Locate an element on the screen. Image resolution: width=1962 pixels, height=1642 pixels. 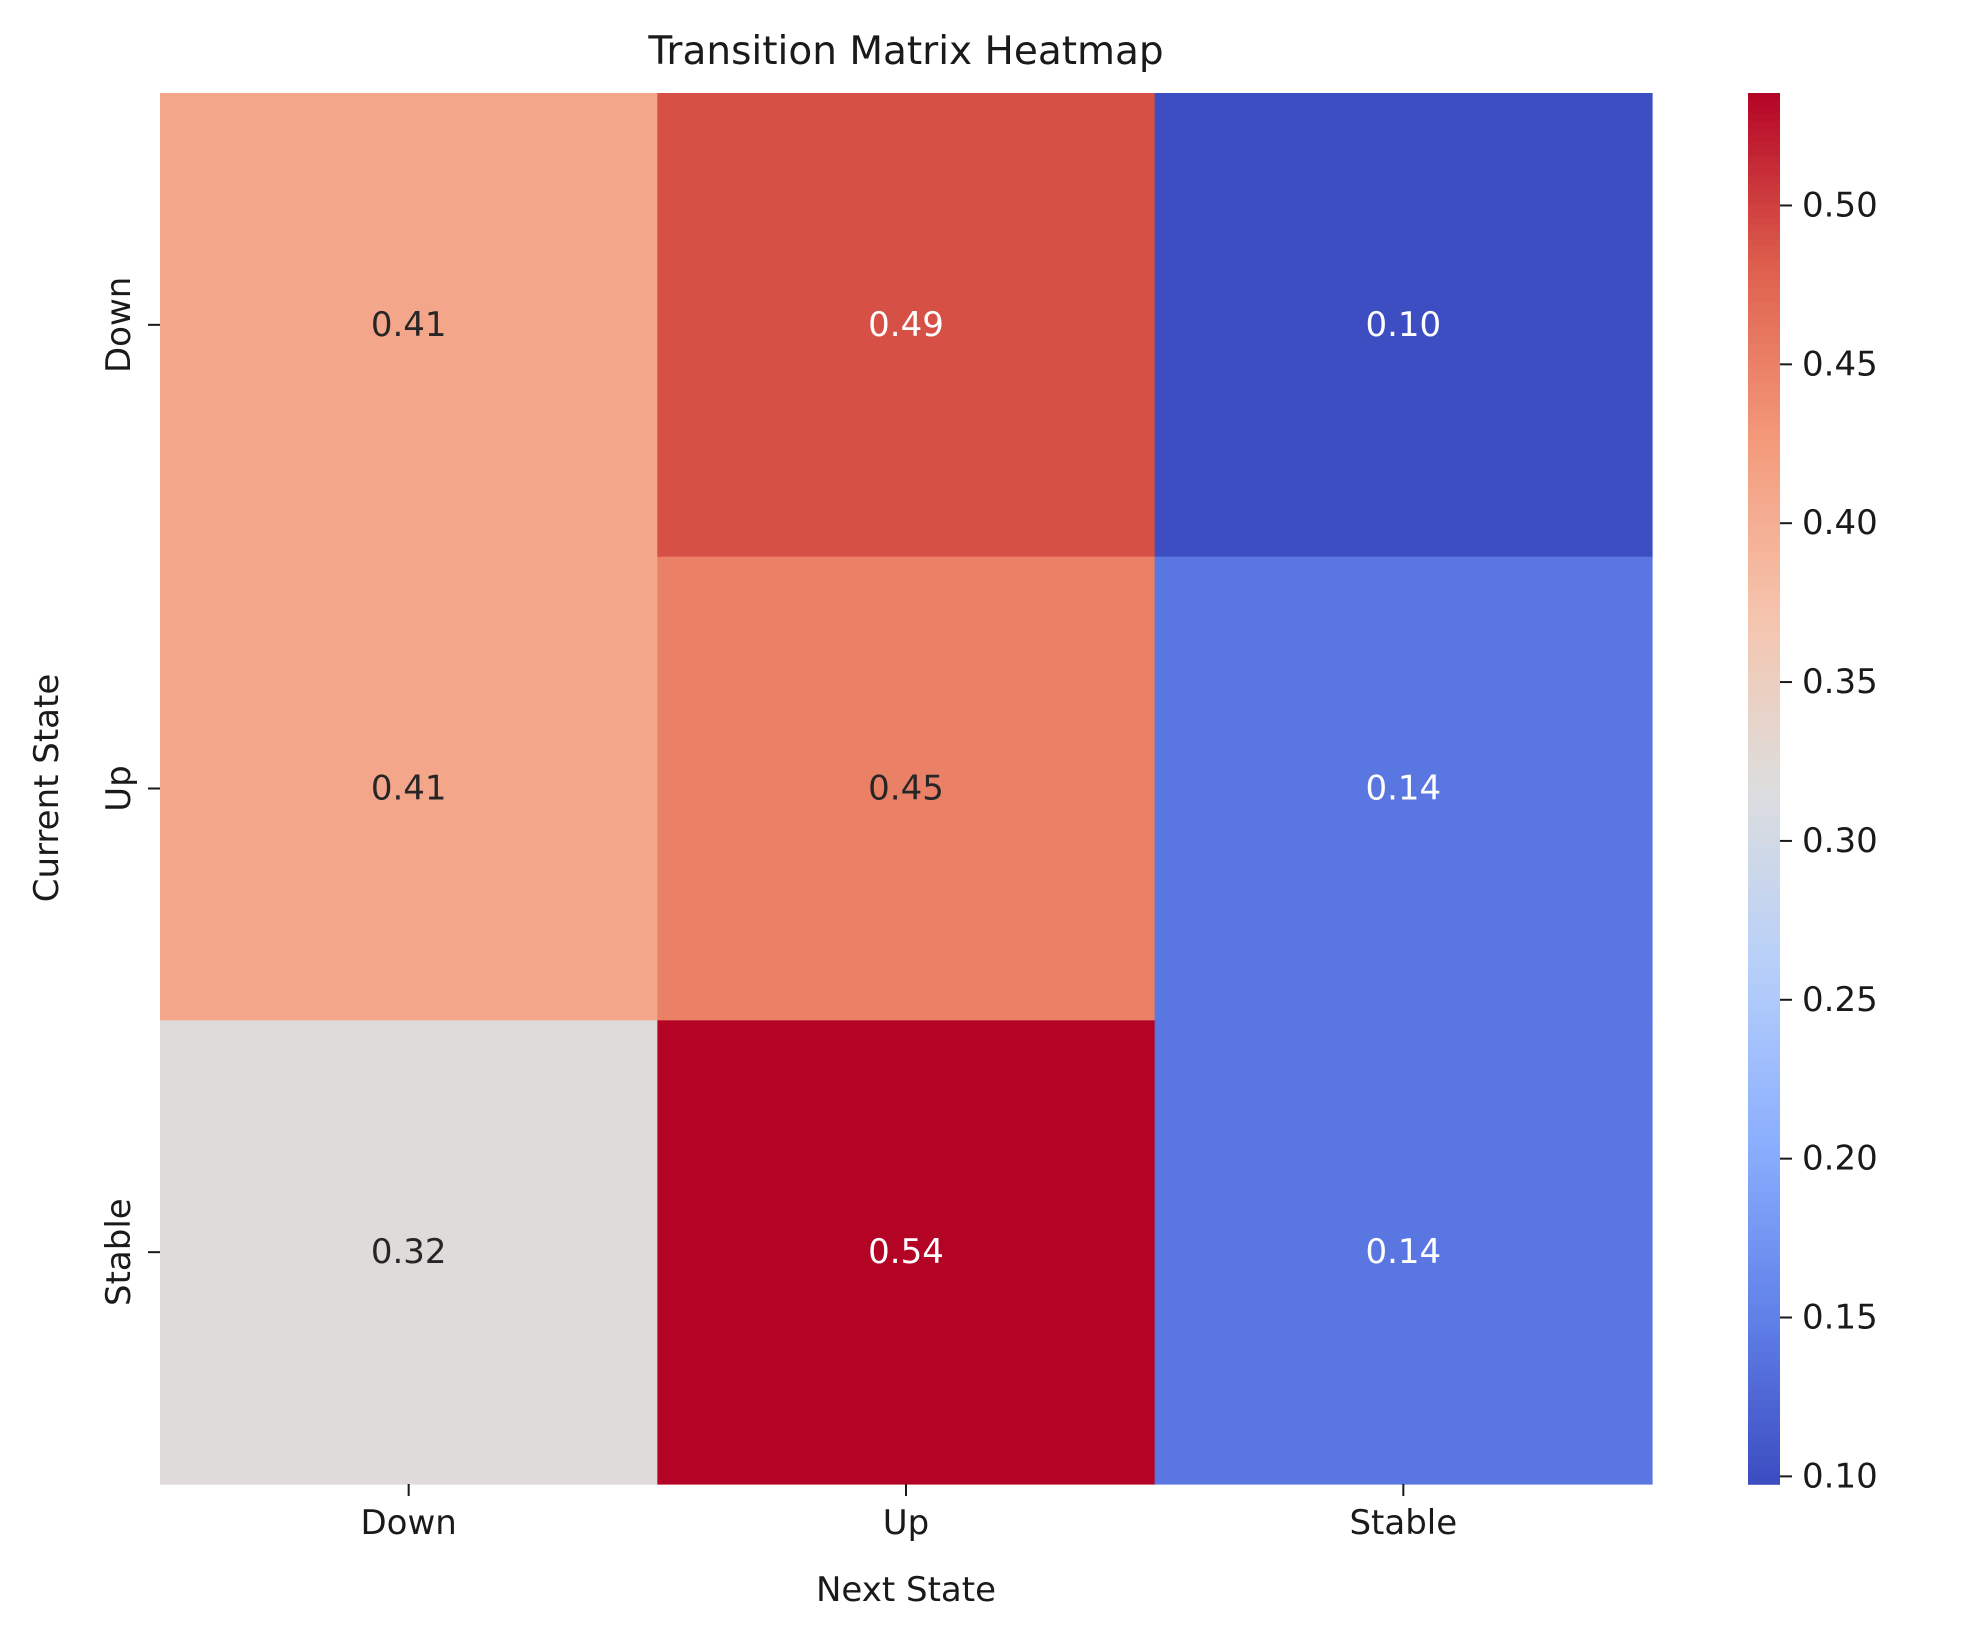
heatmap-cell-r2-c0 is located at coordinates (409, 1252).